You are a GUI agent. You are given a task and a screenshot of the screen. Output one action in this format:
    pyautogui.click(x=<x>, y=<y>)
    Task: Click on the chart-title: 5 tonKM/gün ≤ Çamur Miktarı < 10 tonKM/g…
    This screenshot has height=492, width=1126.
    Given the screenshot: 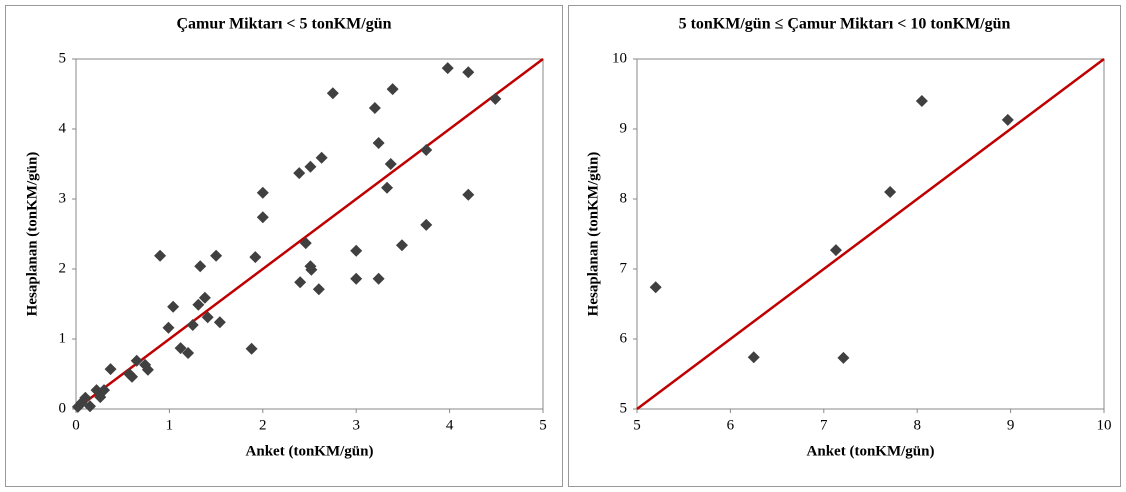 What is the action you would take?
    pyautogui.click(x=845, y=24)
    